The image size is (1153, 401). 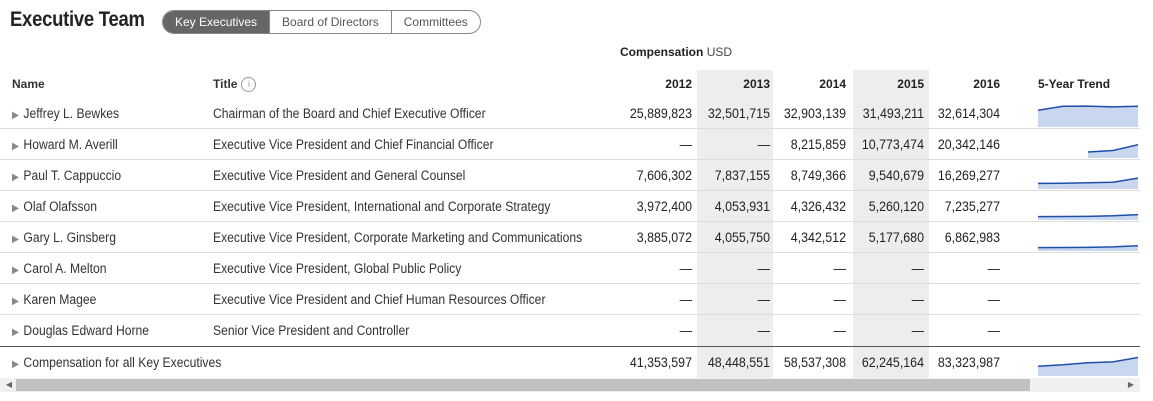 I want to click on compensation-label: Compensation, so click(x=662, y=52).